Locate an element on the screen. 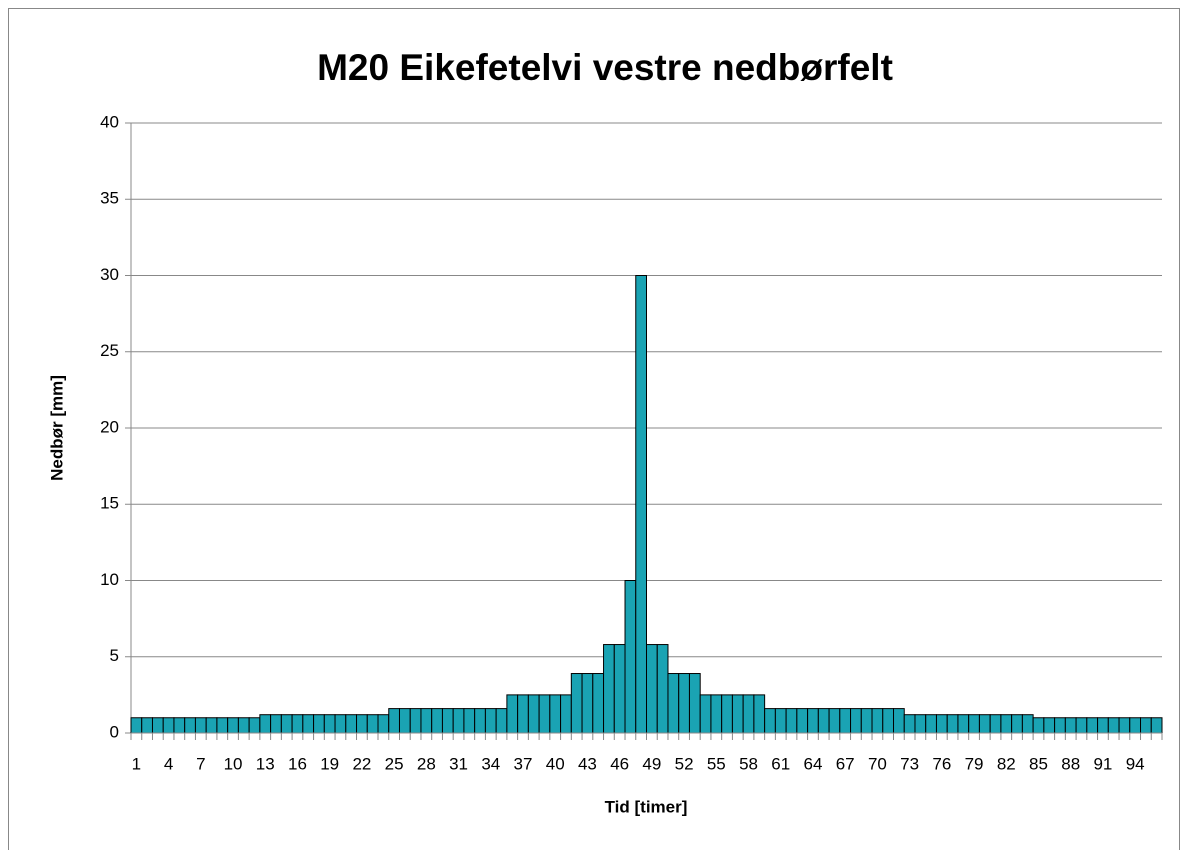  x-tick-label: 16 is located at coordinates (297, 763).